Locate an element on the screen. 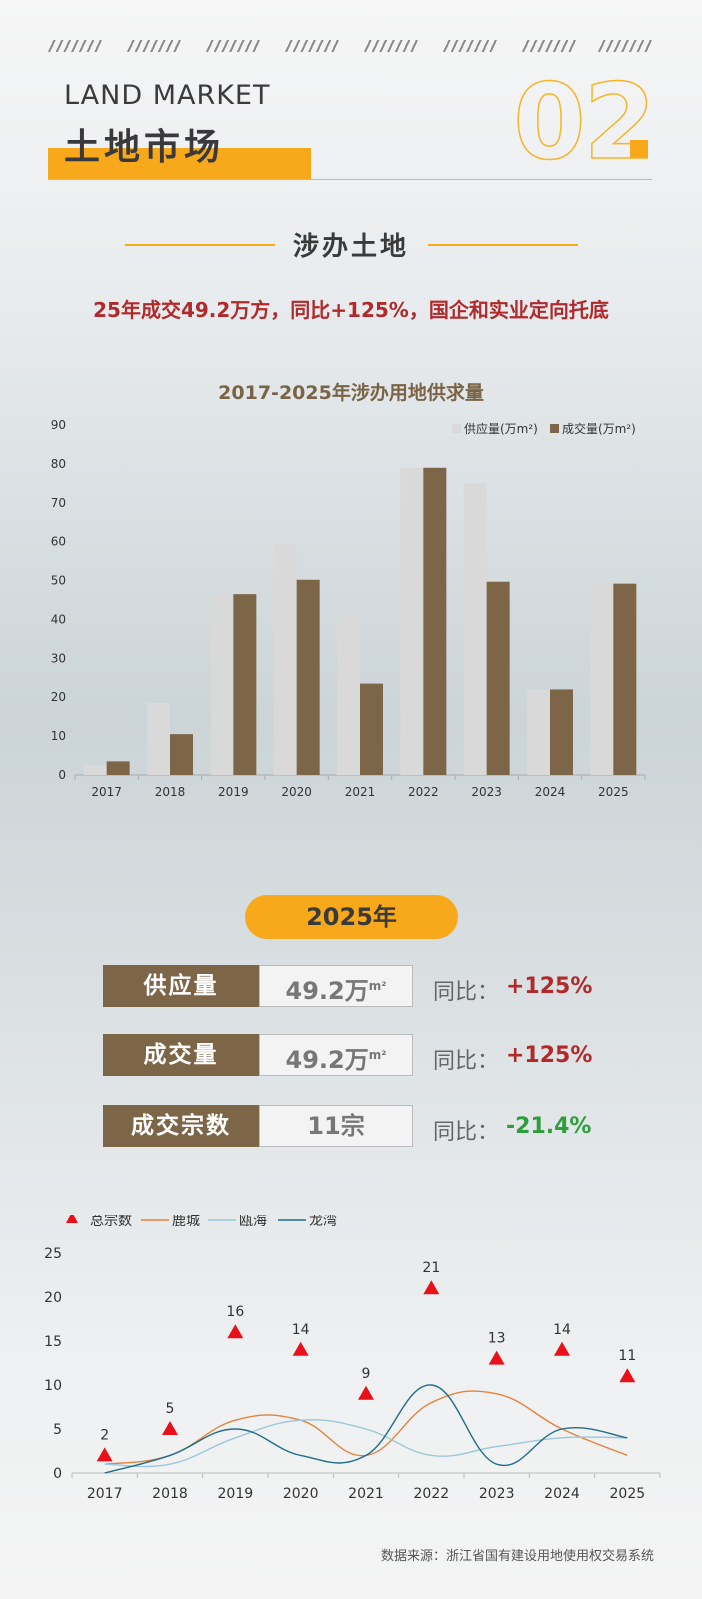  deal-area-yoy-label: 同比： is located at coordinates (466, 1061).